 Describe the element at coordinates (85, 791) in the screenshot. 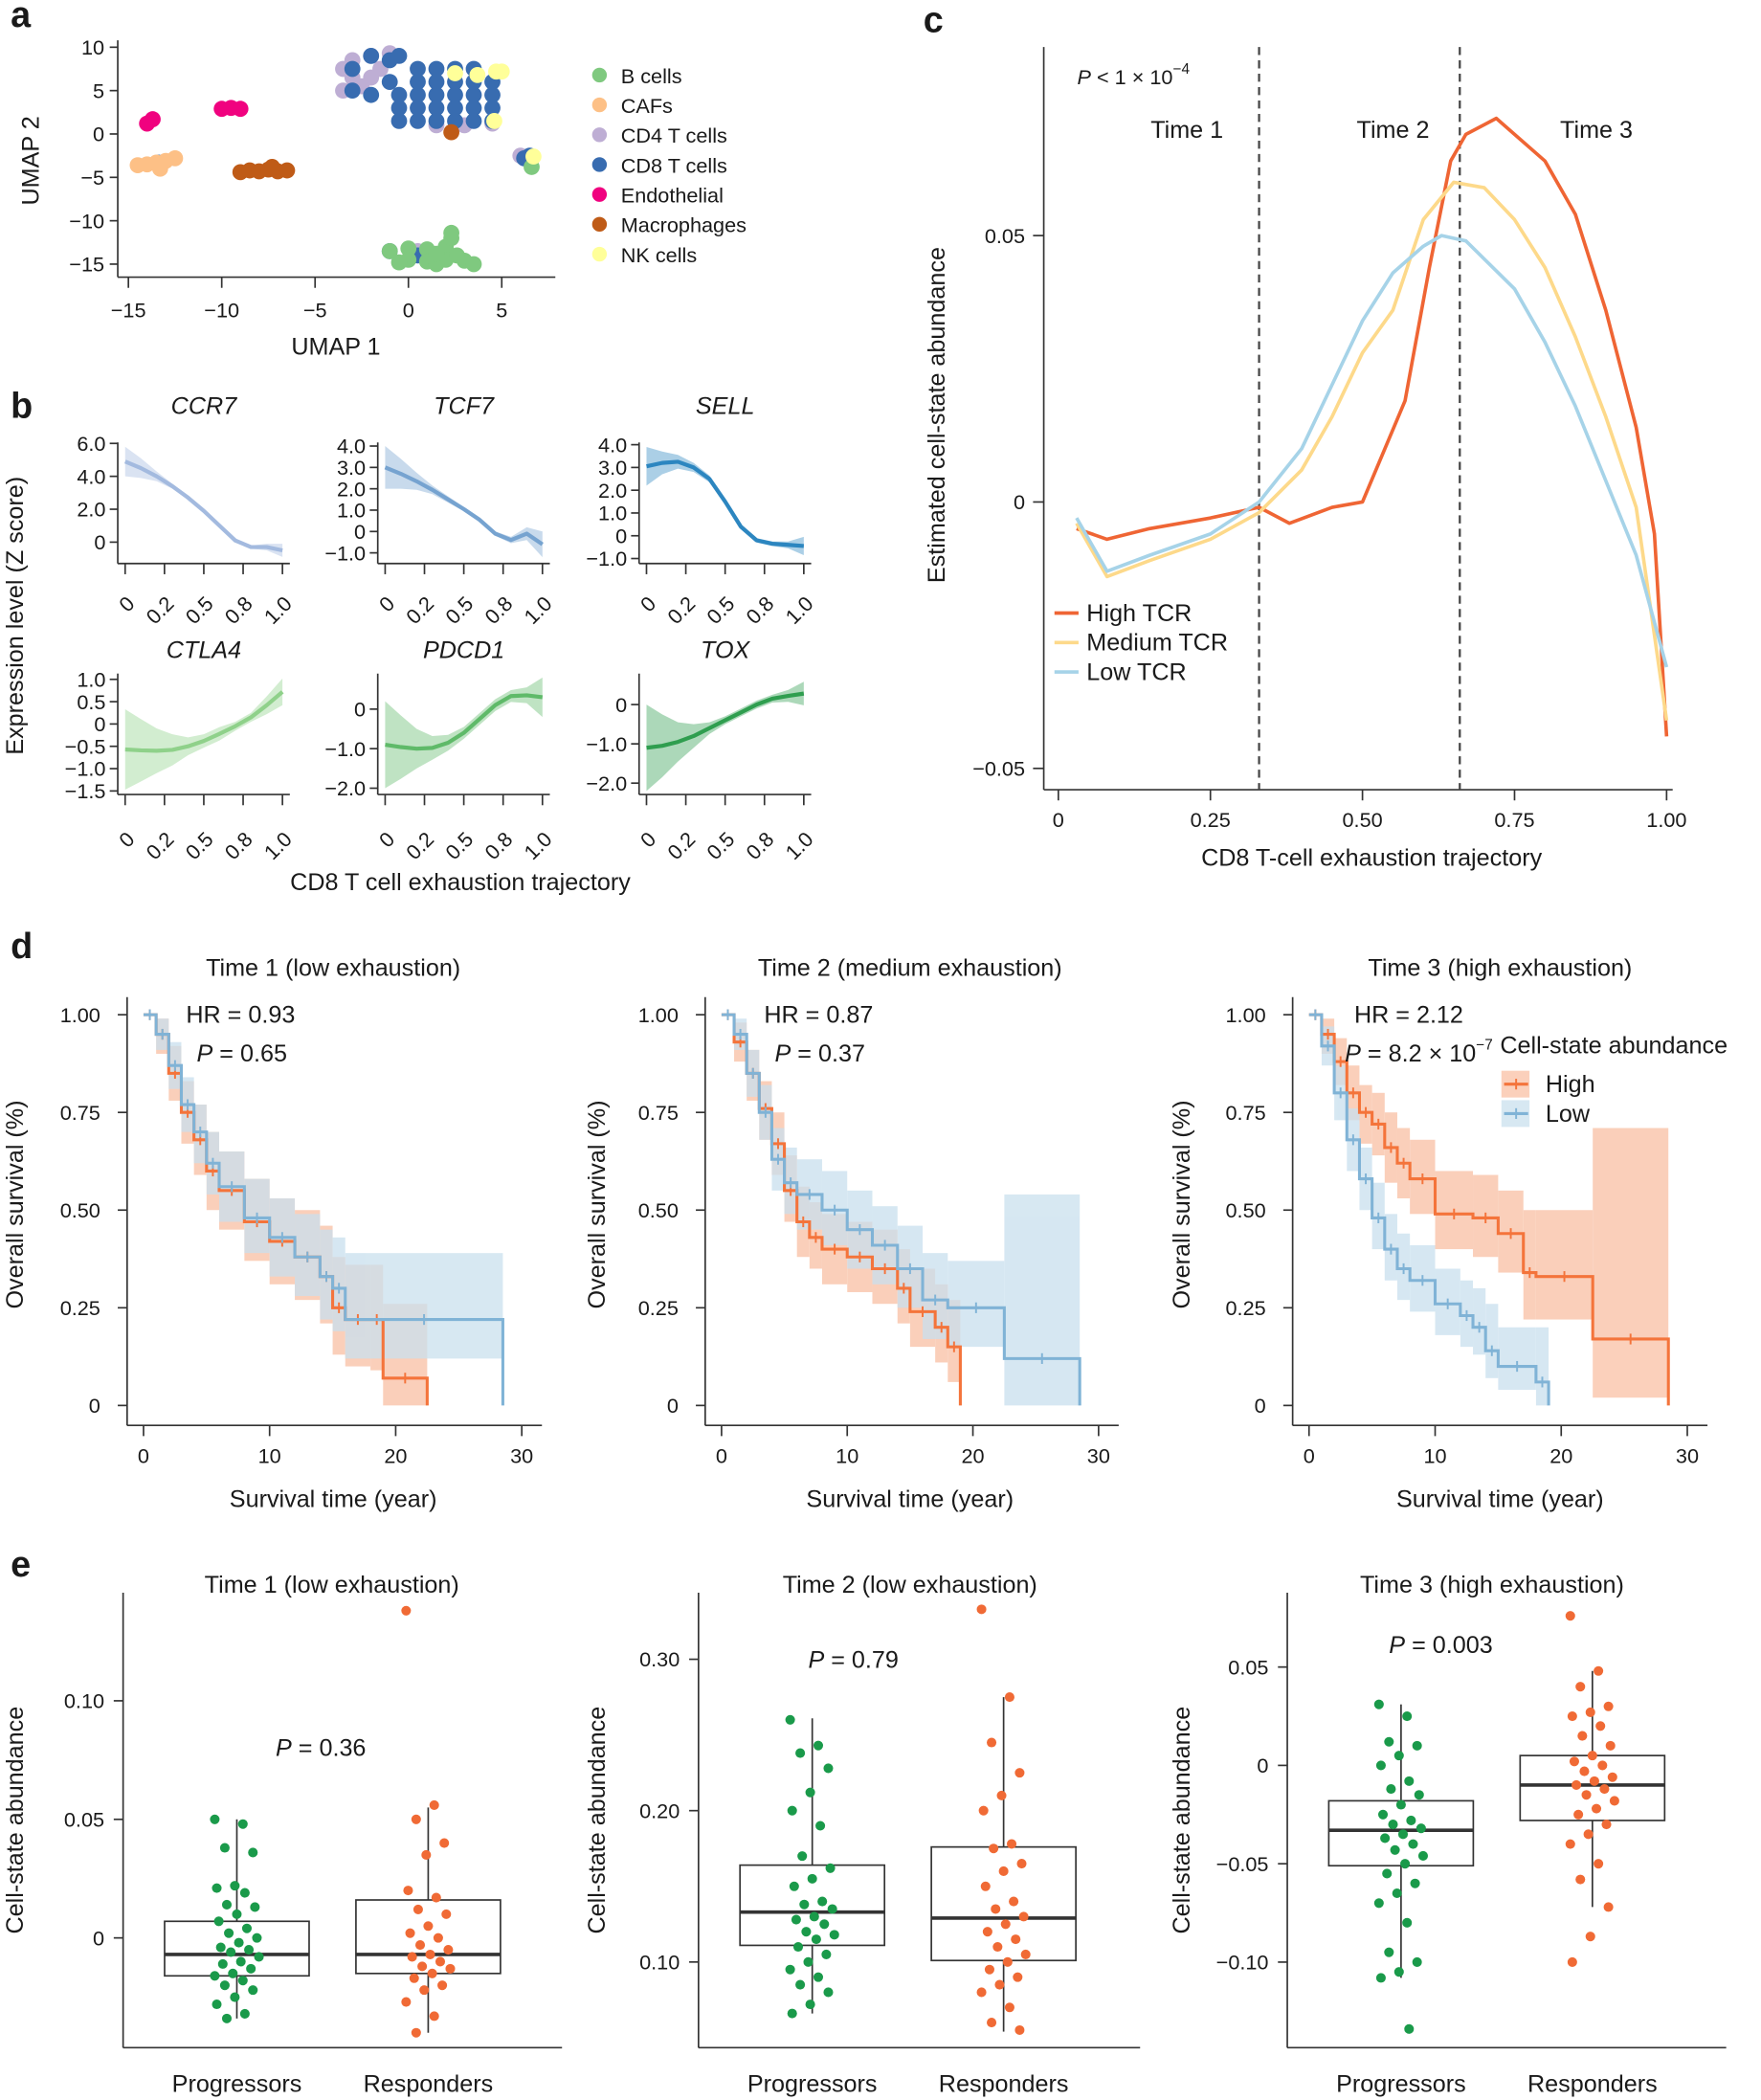

I see `y-tick-label: −1.5` at that location.